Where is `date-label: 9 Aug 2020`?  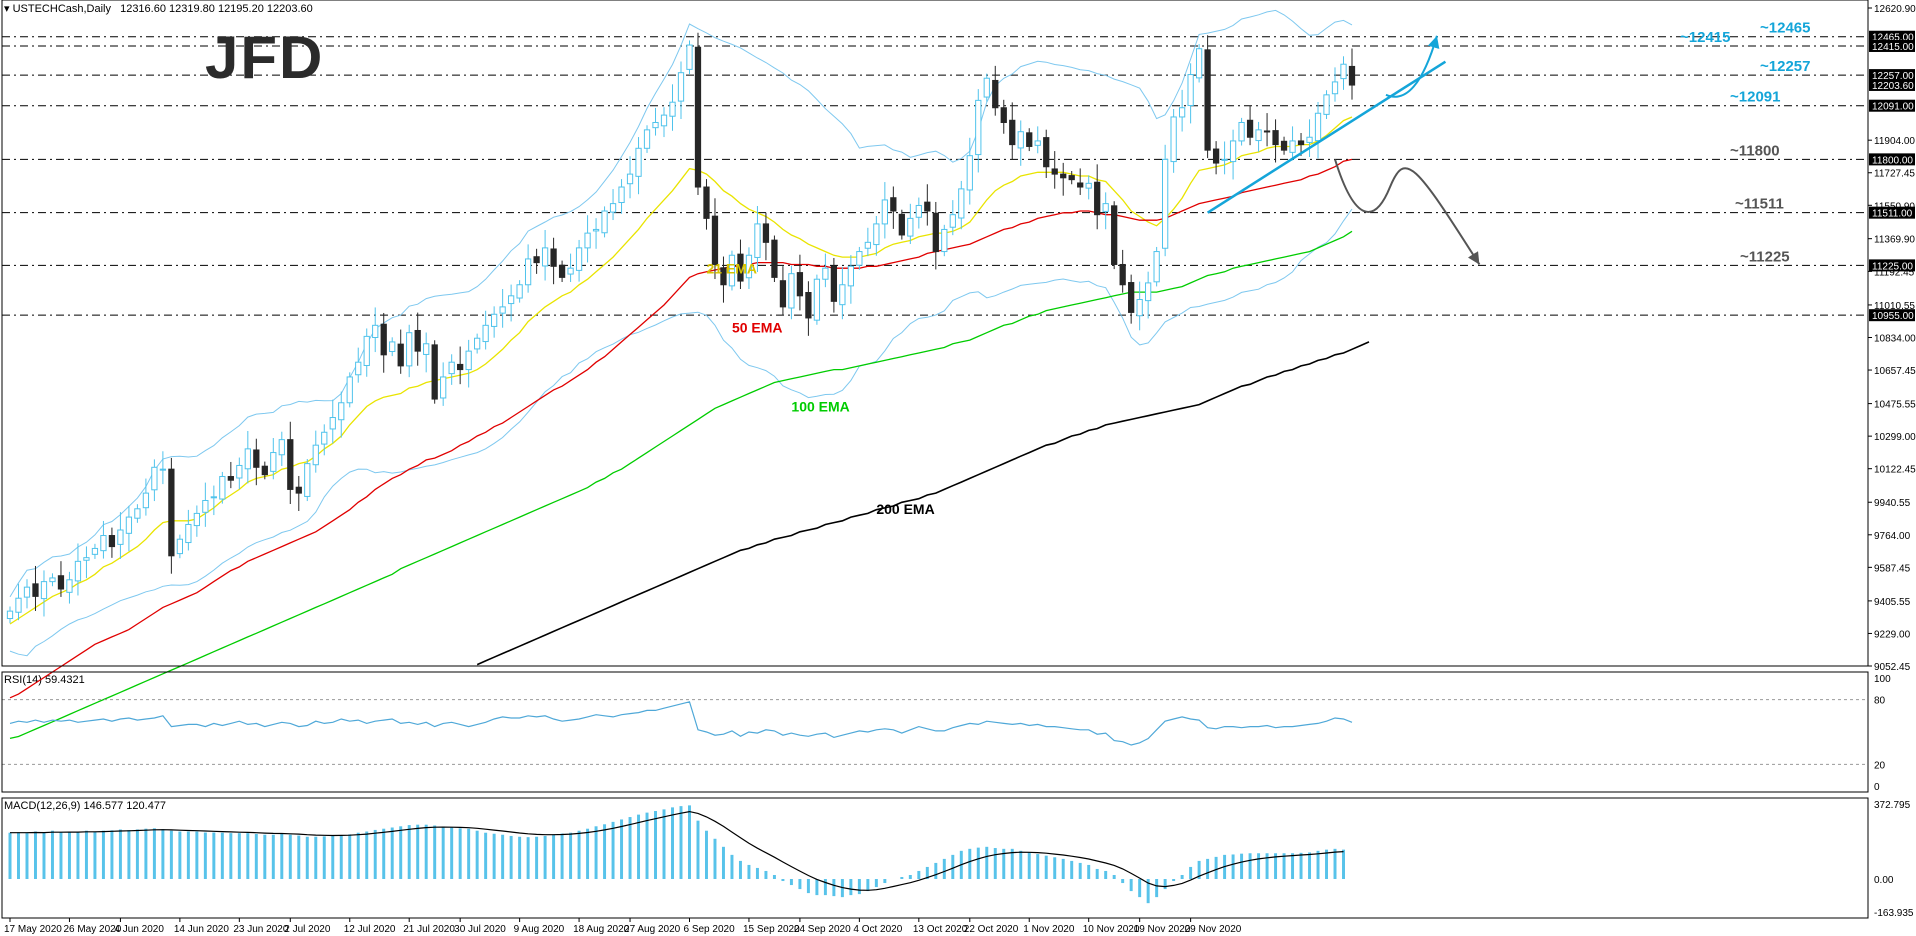 date-label: 9 Aug 2020 is located at coordinates (539, 929).